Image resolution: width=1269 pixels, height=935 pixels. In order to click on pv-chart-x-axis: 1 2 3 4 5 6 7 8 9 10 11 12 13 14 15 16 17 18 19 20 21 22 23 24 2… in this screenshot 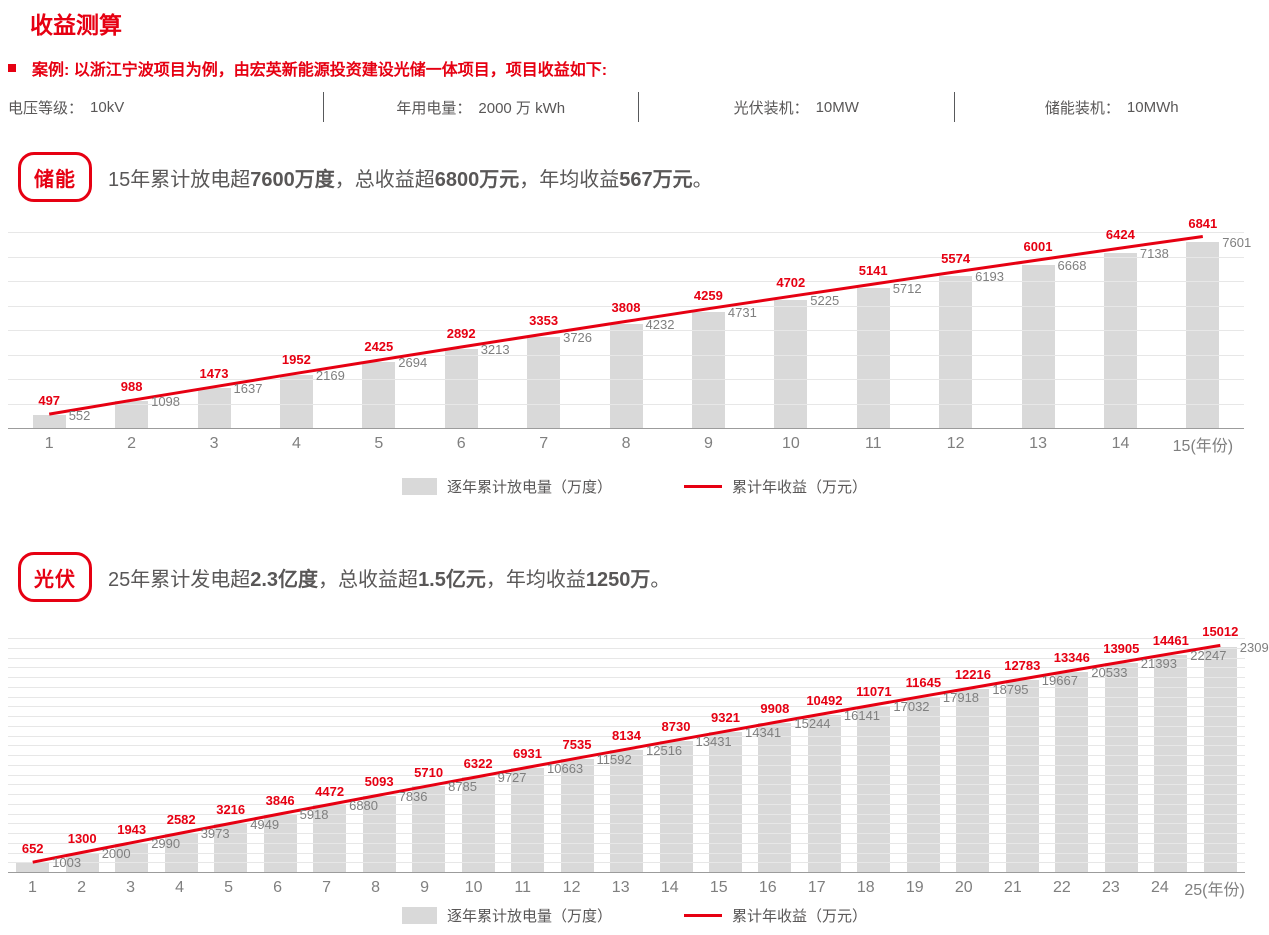, I will do `click(626, 888)`.